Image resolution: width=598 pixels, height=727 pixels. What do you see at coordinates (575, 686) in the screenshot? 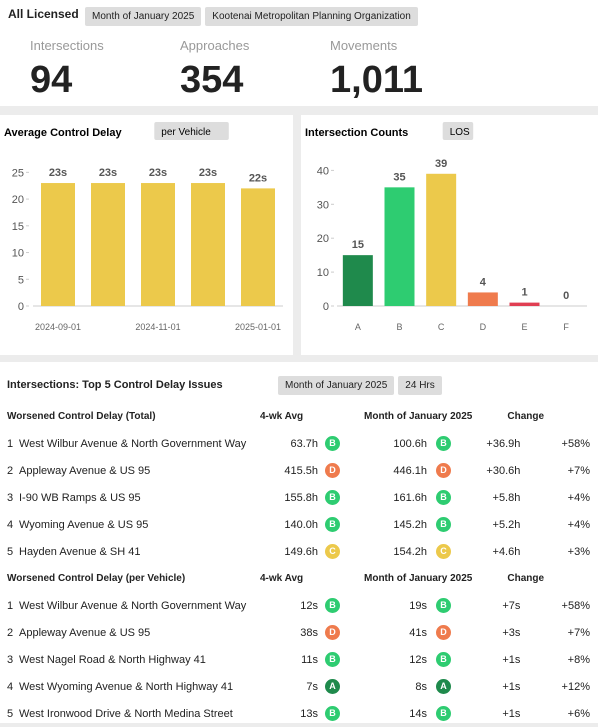
I see `change-pct: +12%` at bounding box center [575, 686].